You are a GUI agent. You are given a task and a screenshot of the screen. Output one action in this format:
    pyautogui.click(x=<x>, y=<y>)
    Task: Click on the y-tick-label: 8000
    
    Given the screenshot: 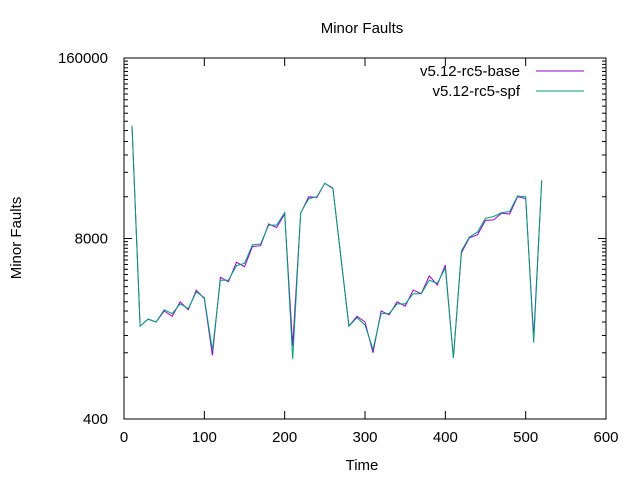 What is the action you would take?
    pyautogui.click(x=91, y=239)
    